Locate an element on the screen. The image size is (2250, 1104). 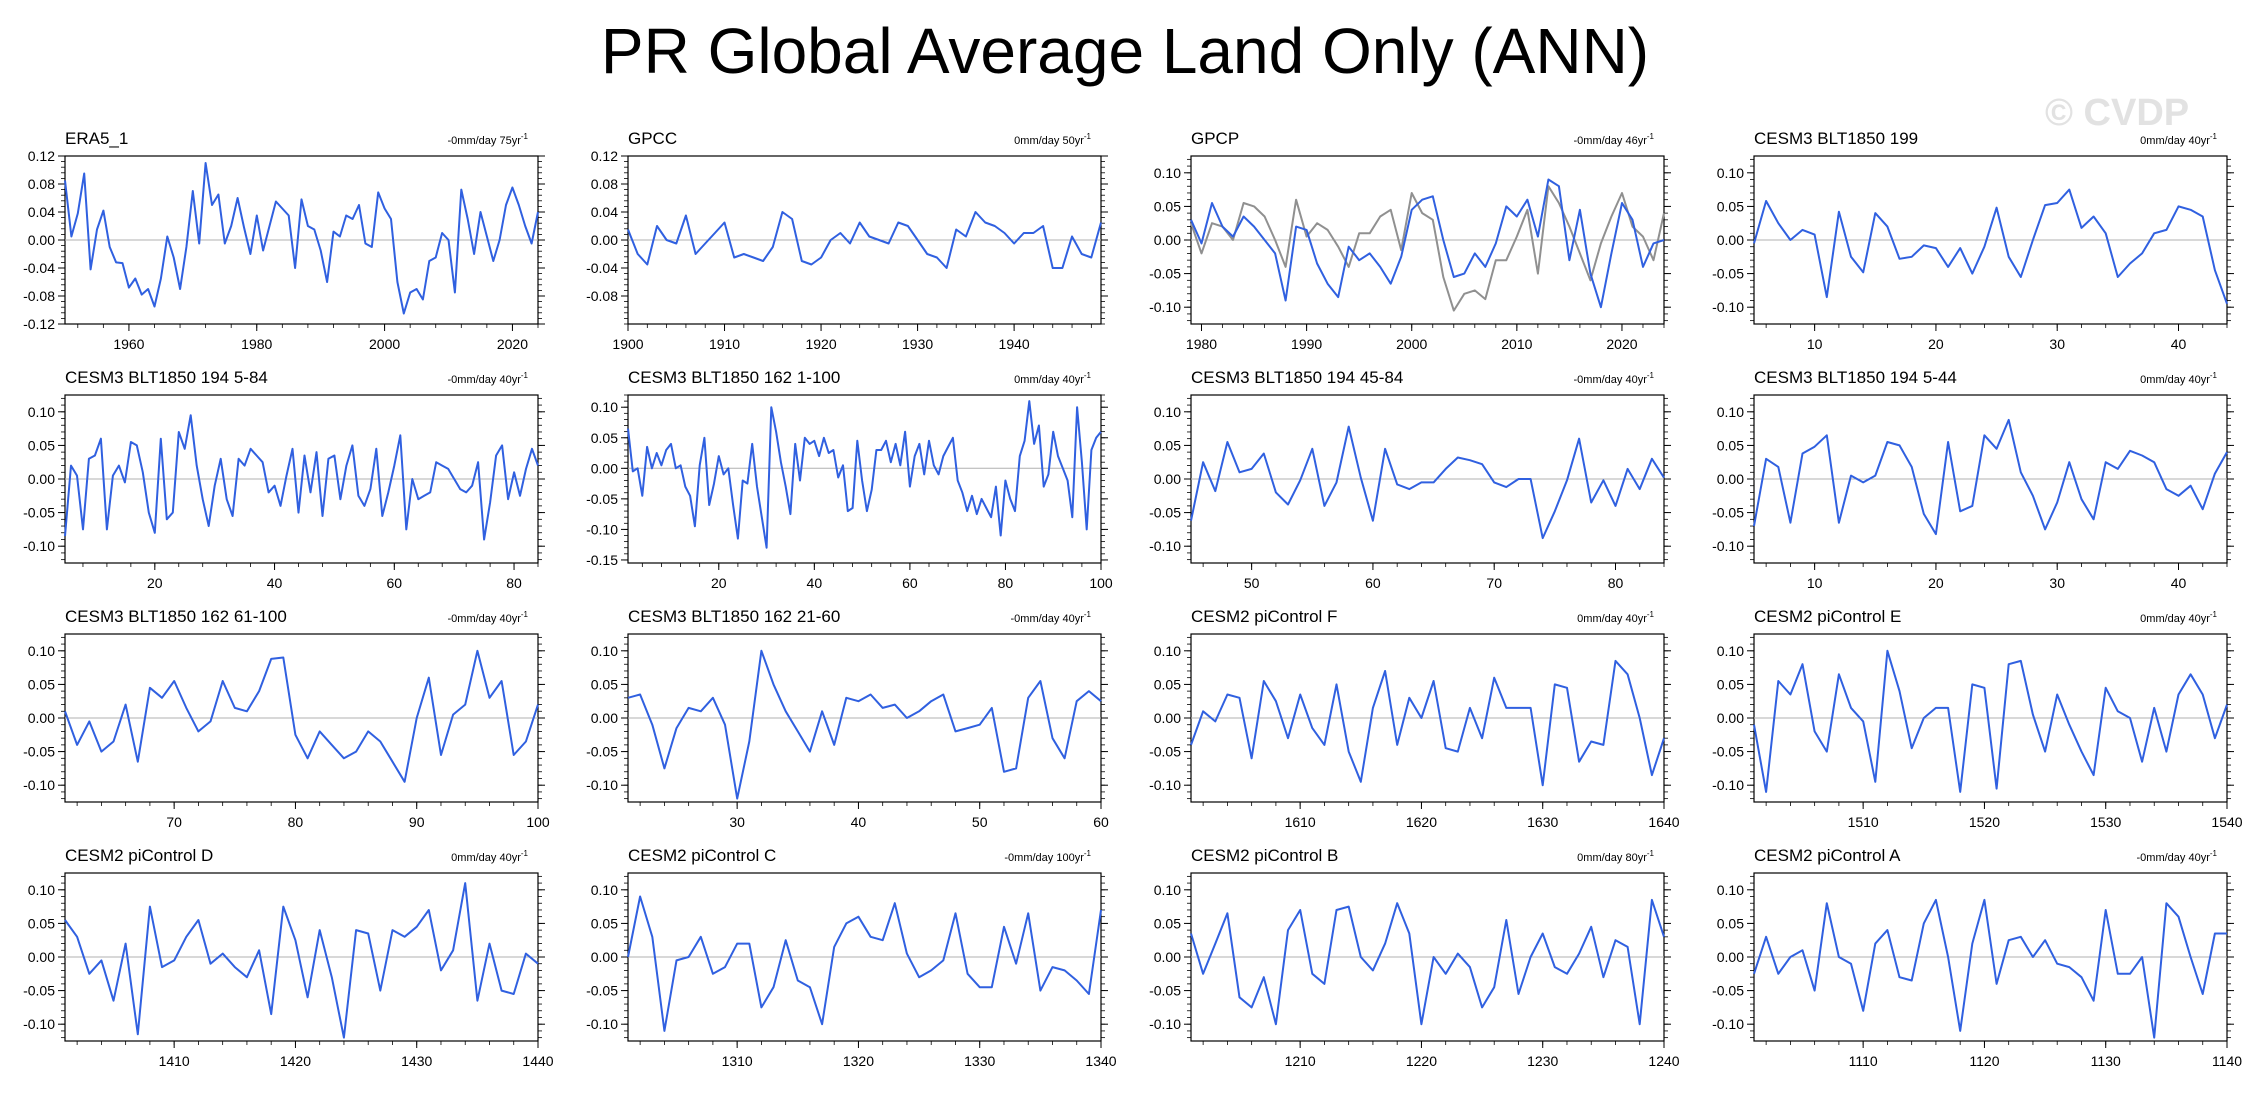
x-tick-label: 1140 is located at coordinates (2227, 1061).